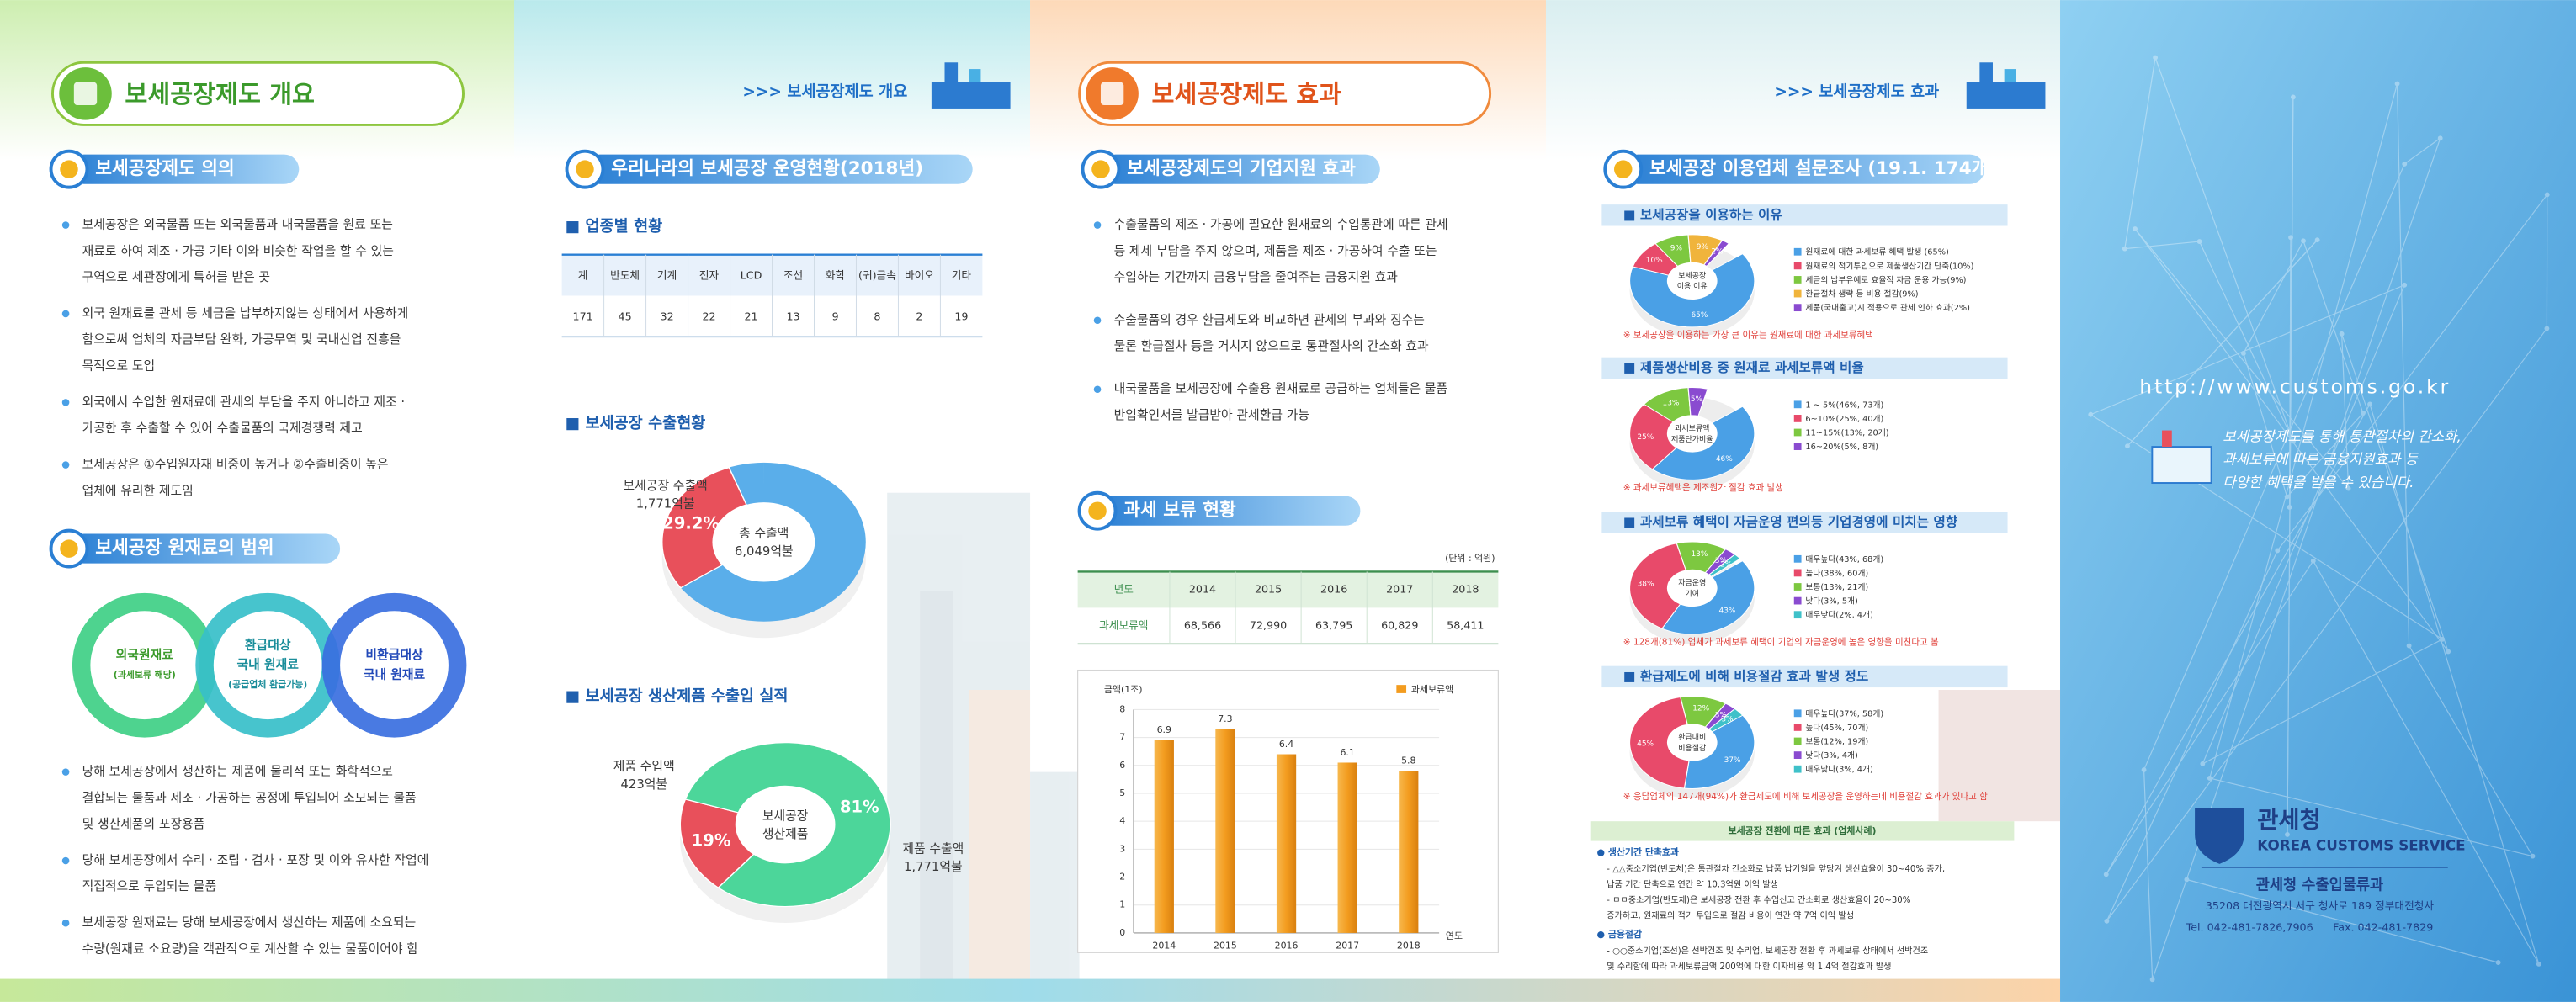 The image size is (2576, 1002). I want to click on fax: Fax. 042-481-7829, so click(2383, 927).